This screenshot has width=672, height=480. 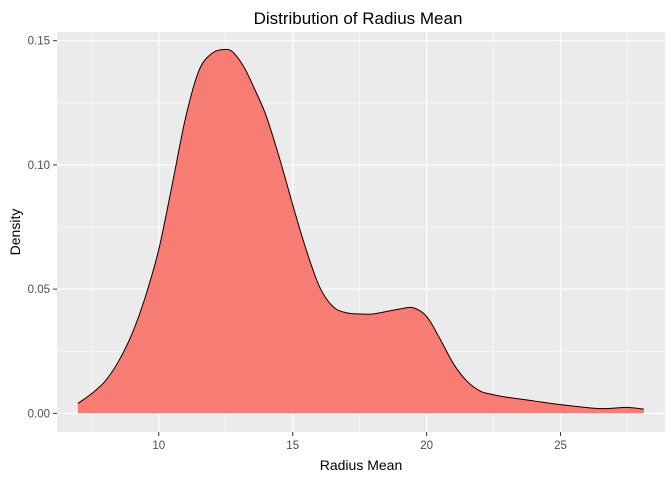 I want to click on x-axis-title: Radius Mean, so click(x=361, y=465).